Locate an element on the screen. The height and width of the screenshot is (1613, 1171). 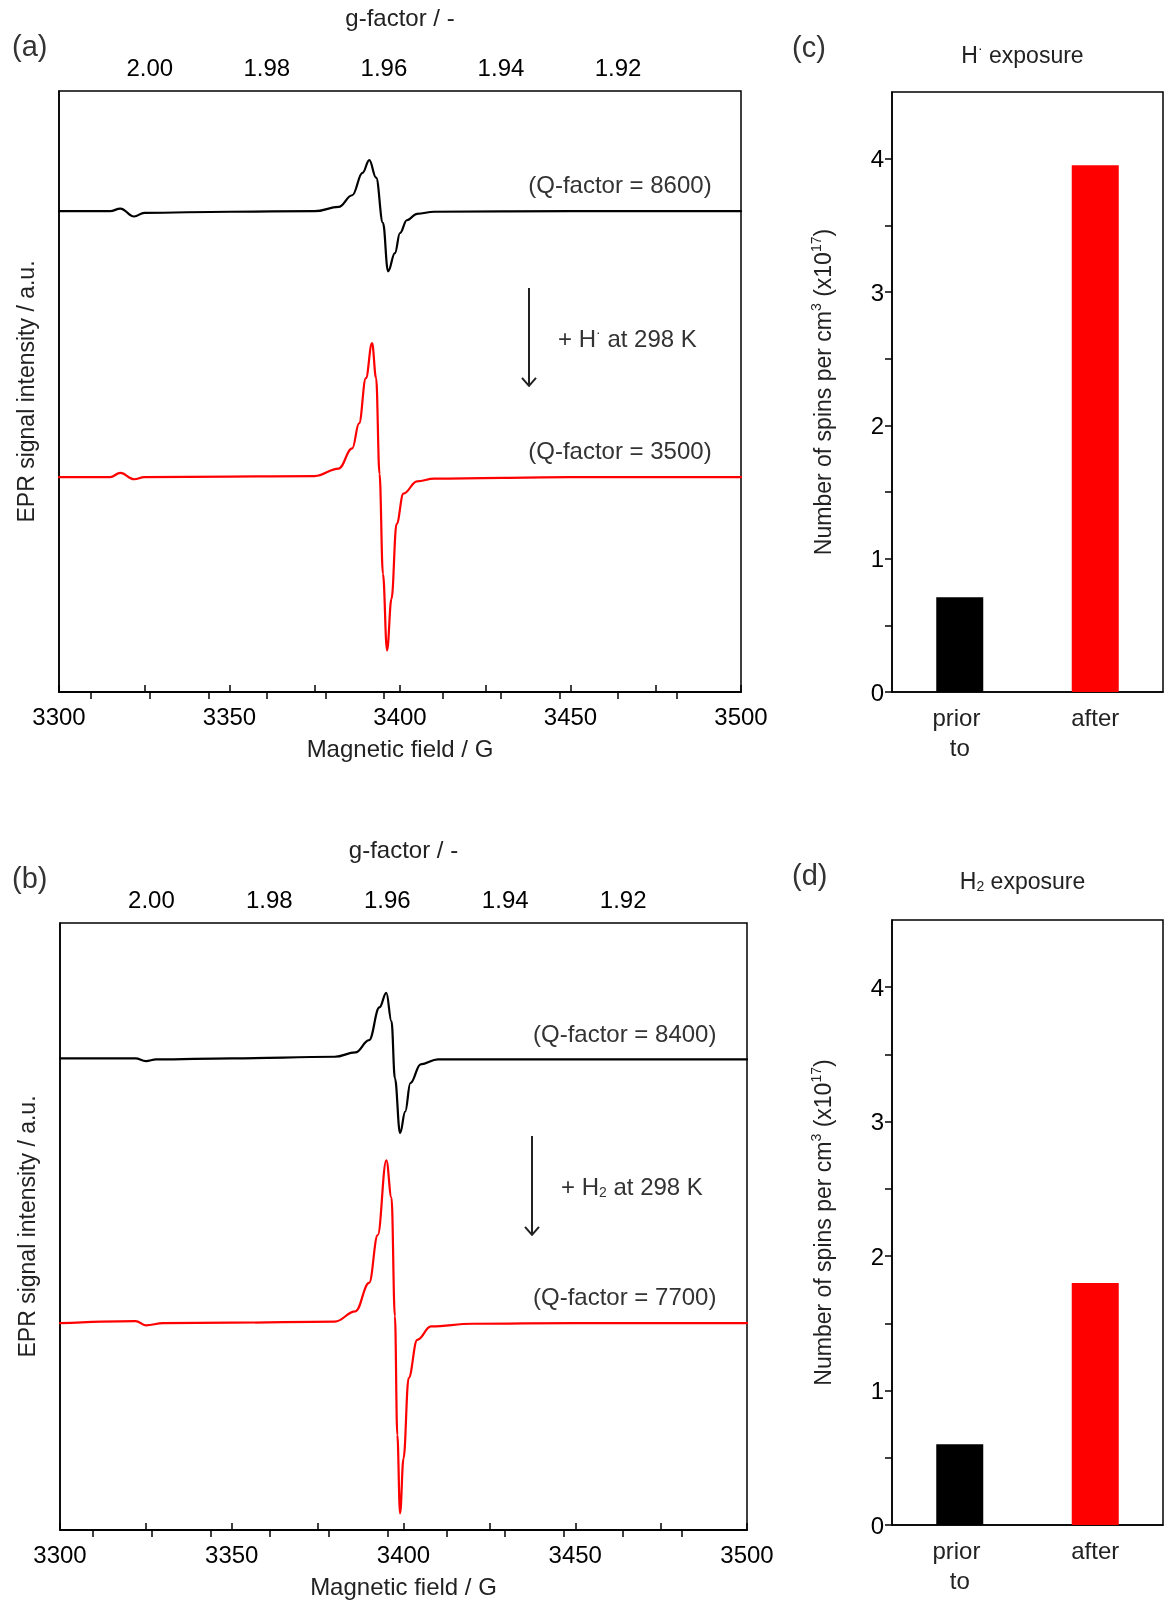
text: (d) is located at coordinates (810, 874).